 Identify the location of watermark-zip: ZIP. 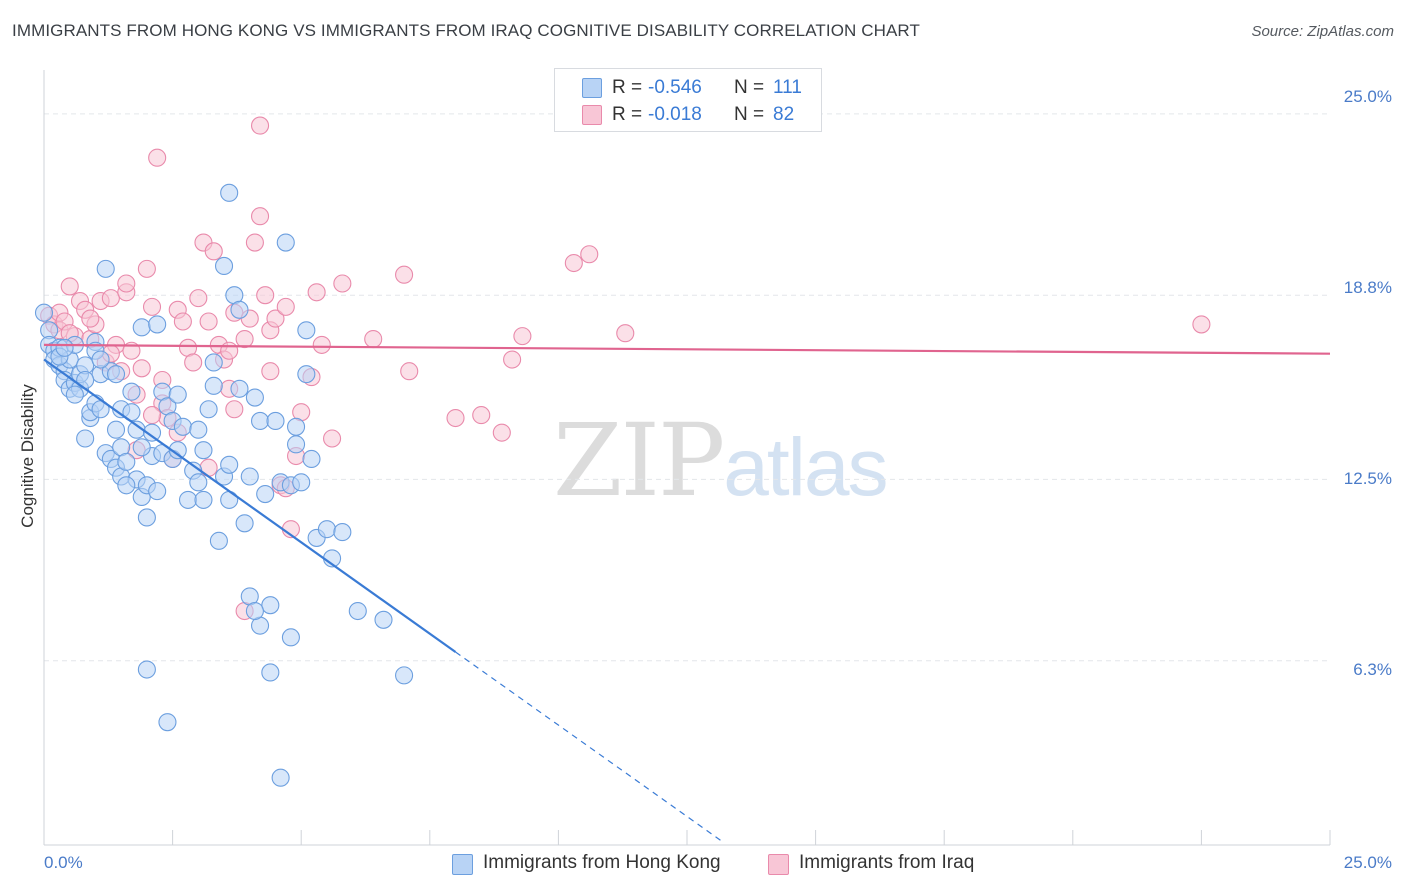
(639, 460).